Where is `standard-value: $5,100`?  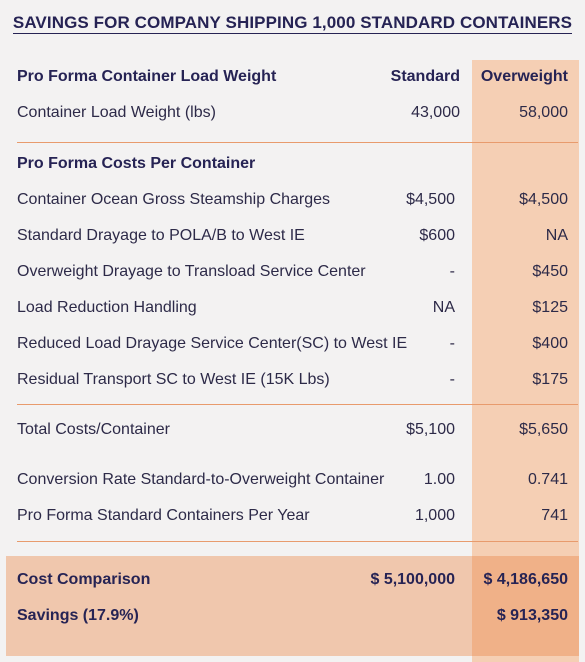
standard-value: $5,100 is located at coordinates (430, 429).